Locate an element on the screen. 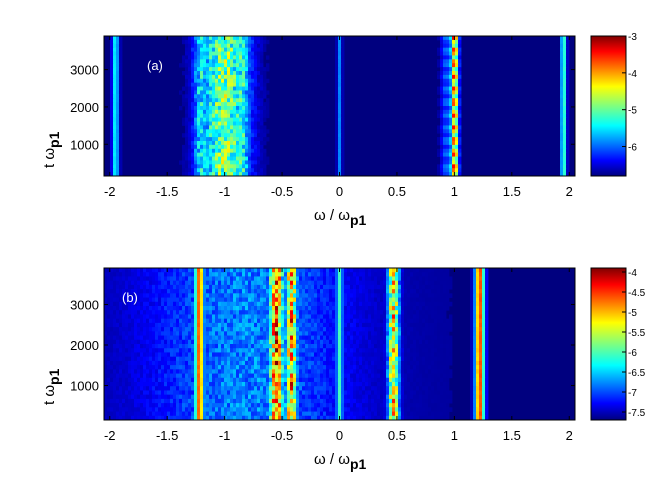  panel-a-colorbar-gradient is located at coordinates (608, 106).